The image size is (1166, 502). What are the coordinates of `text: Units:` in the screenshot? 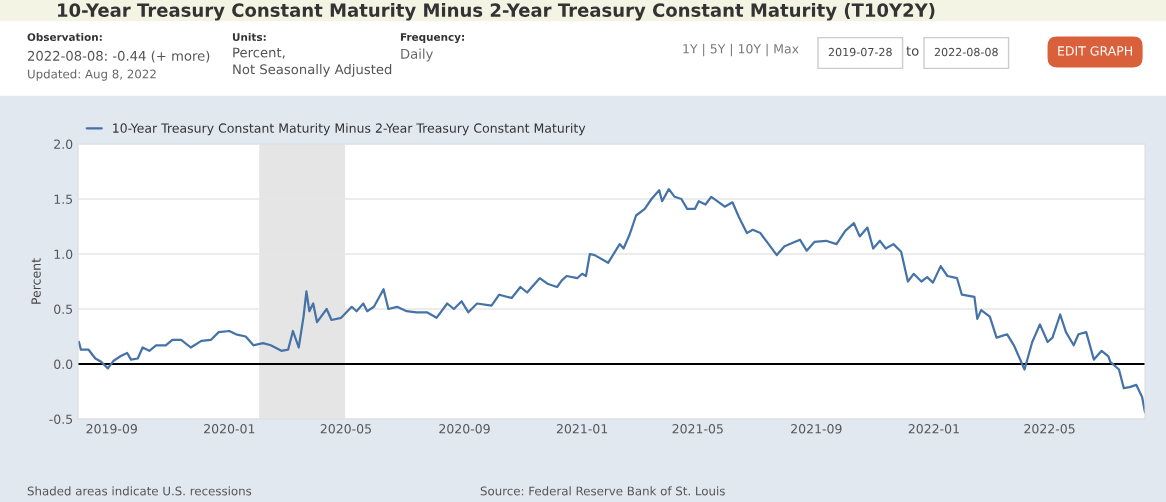 It's located at (249, 37).